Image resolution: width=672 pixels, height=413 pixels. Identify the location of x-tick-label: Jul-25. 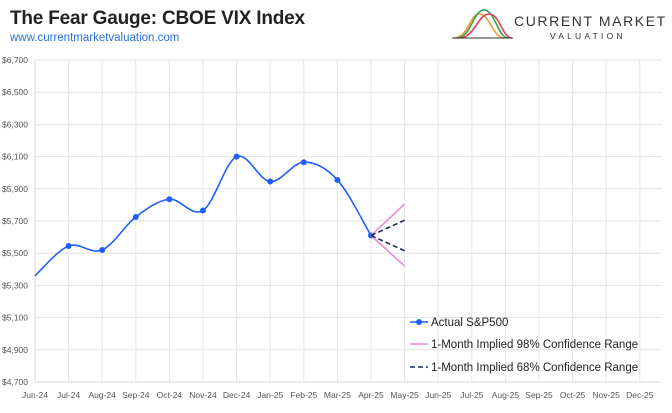
(471, 395).